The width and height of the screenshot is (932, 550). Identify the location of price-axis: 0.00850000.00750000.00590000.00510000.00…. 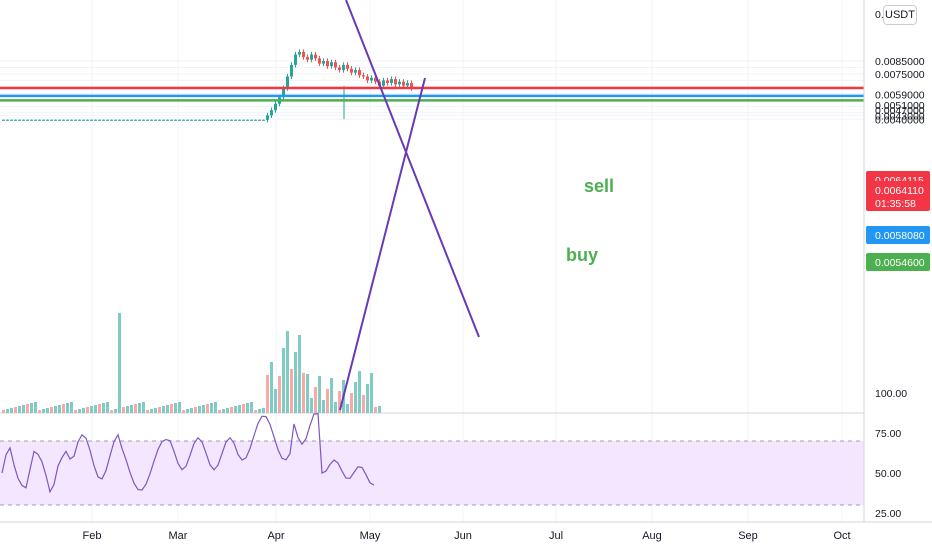
(897, 275).